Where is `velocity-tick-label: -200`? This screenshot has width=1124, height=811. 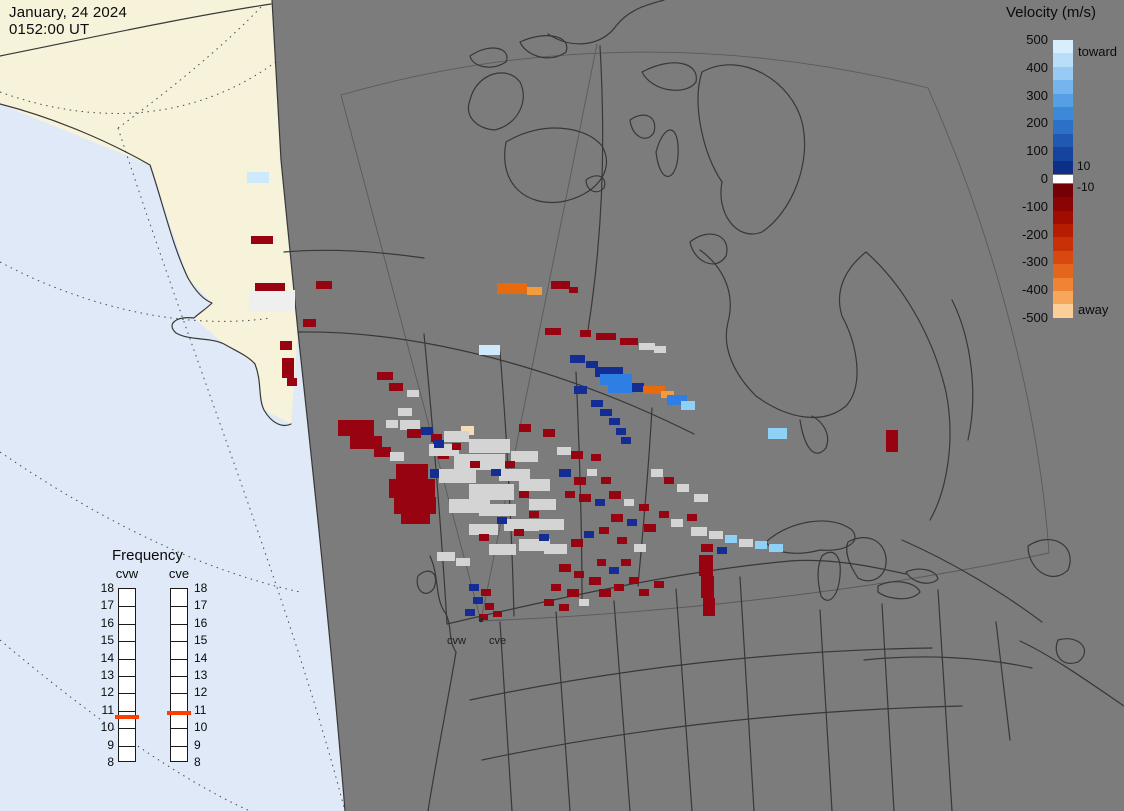
velocity-tick-label: -200 is located at coordinates (1034, 234).